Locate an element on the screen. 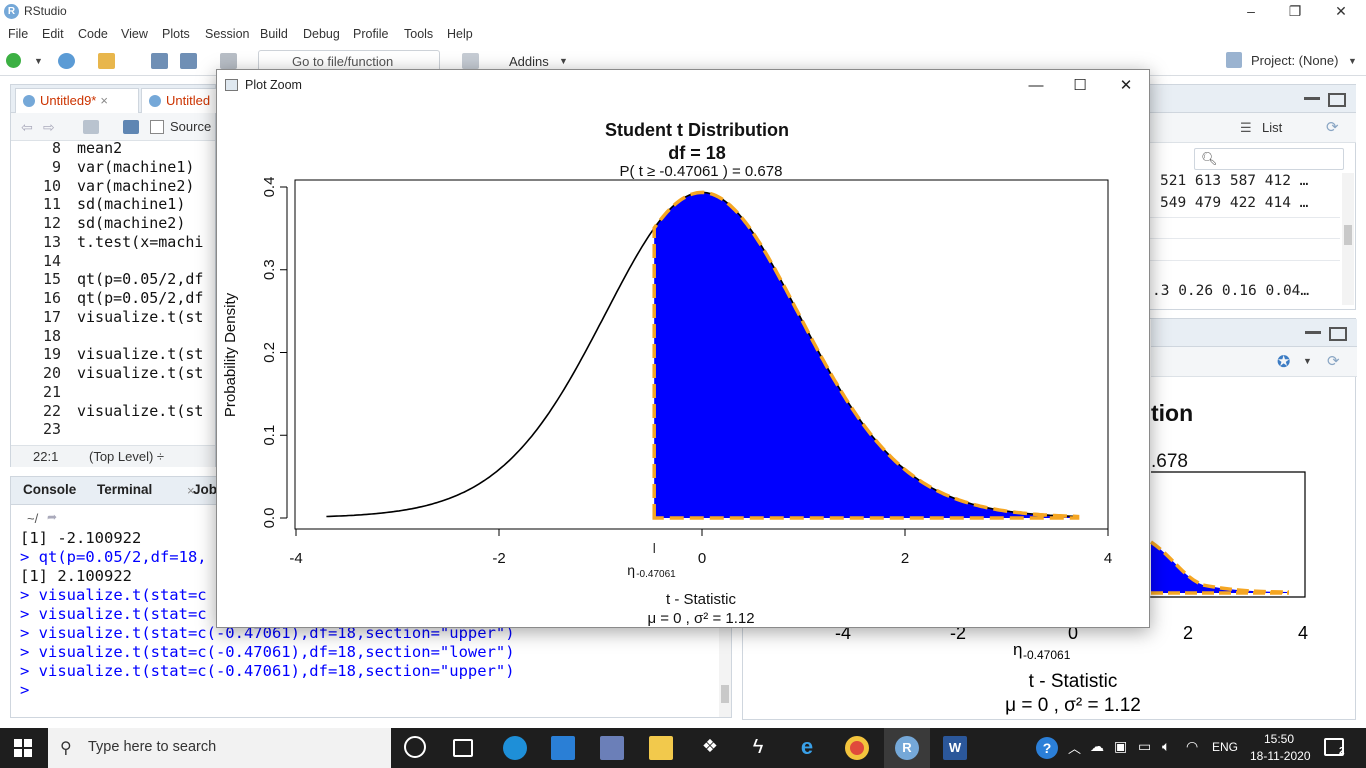  chrome-icon is located at coordinates (857, 748).